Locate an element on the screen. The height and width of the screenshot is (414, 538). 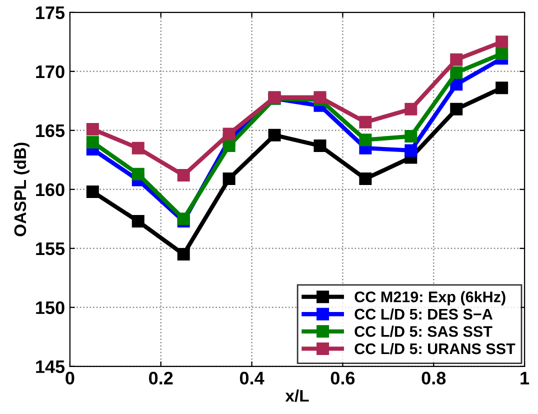
y-tick-label: 160 is located at coordinates (50, 189).